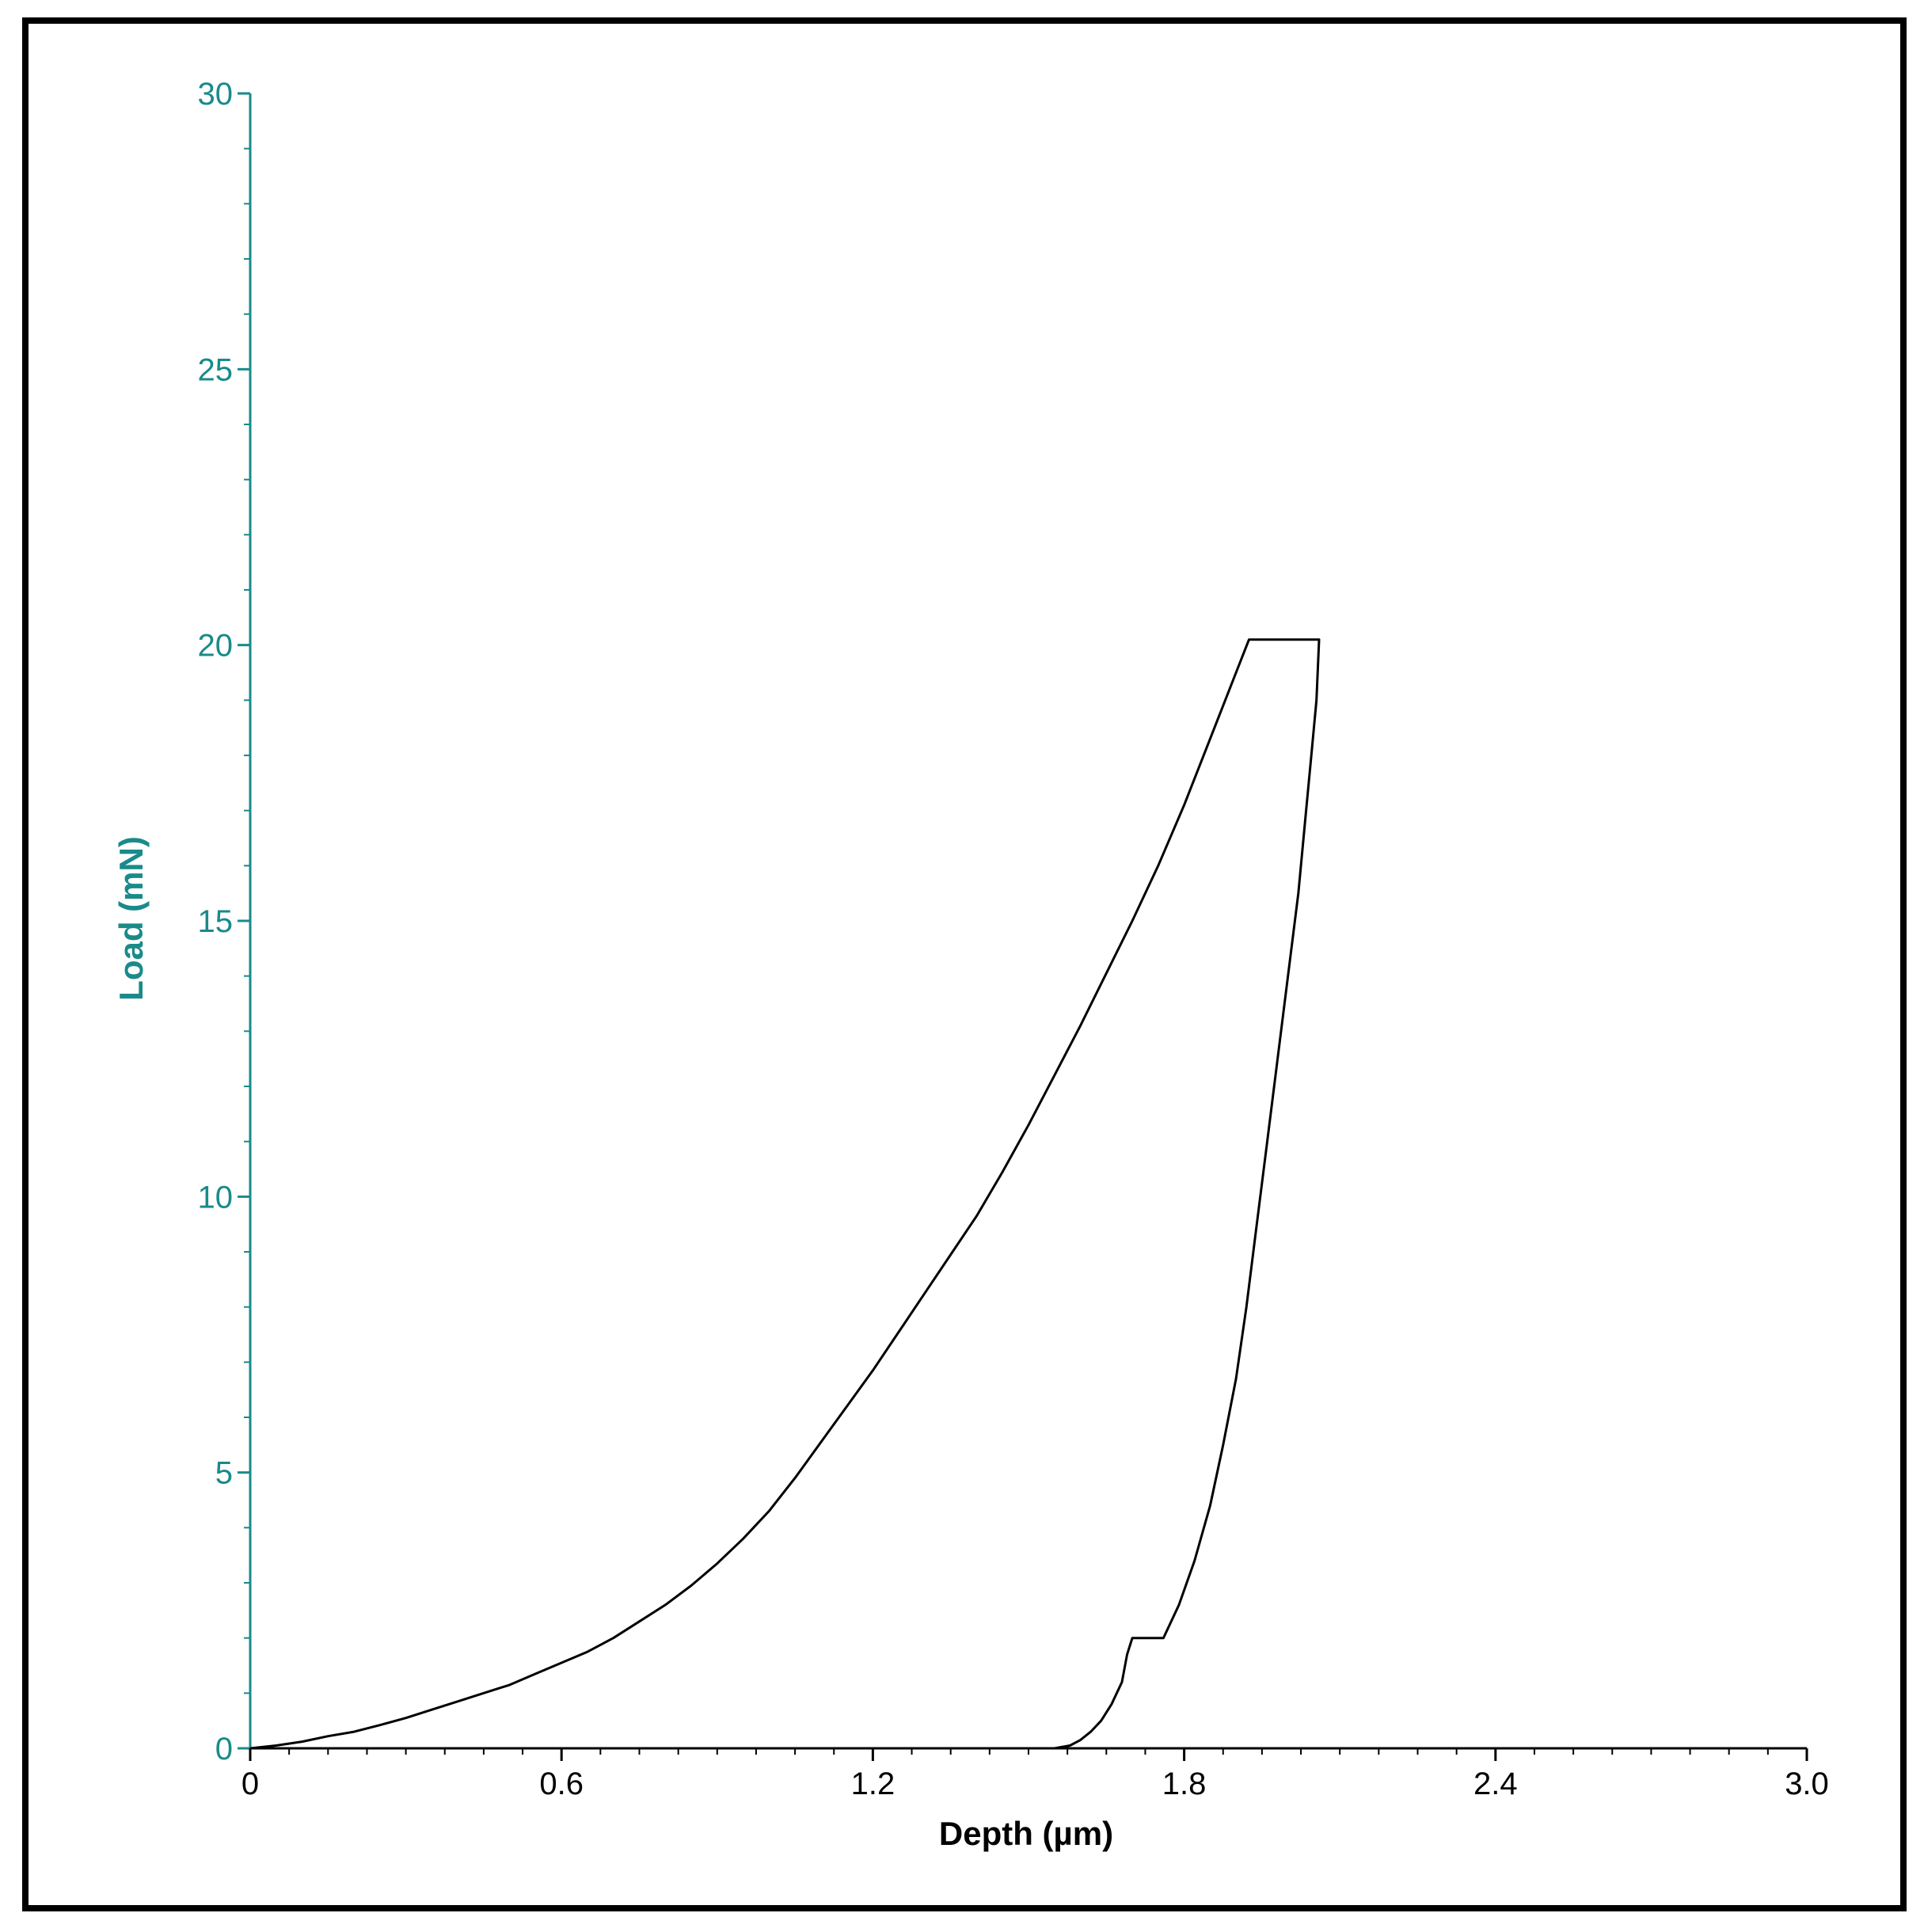 The height and width of the screenshot is (1932, 1924). What do you see at coordinates (1026, 1833) in the screenshot?
I see `x-axis-title: Depth (µm)` at bounding box center [1026, 1833].